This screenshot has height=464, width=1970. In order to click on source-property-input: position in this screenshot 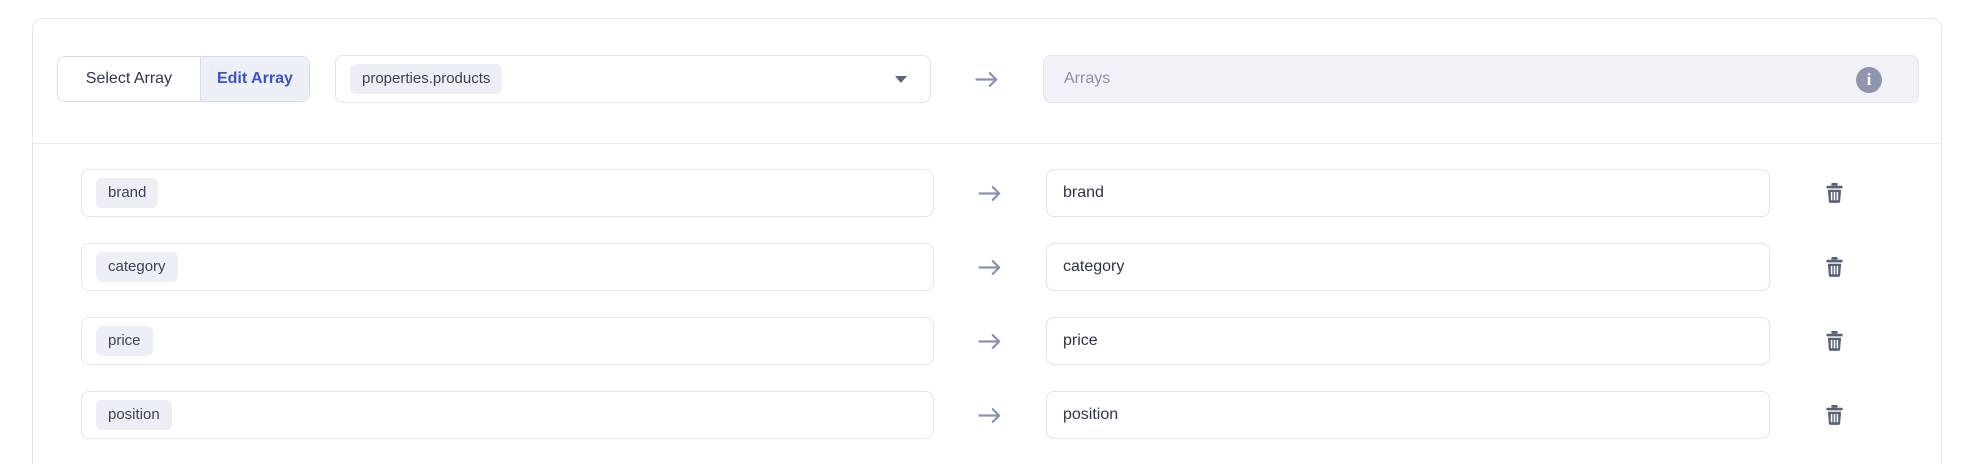, I will do `click(507, 415)`.